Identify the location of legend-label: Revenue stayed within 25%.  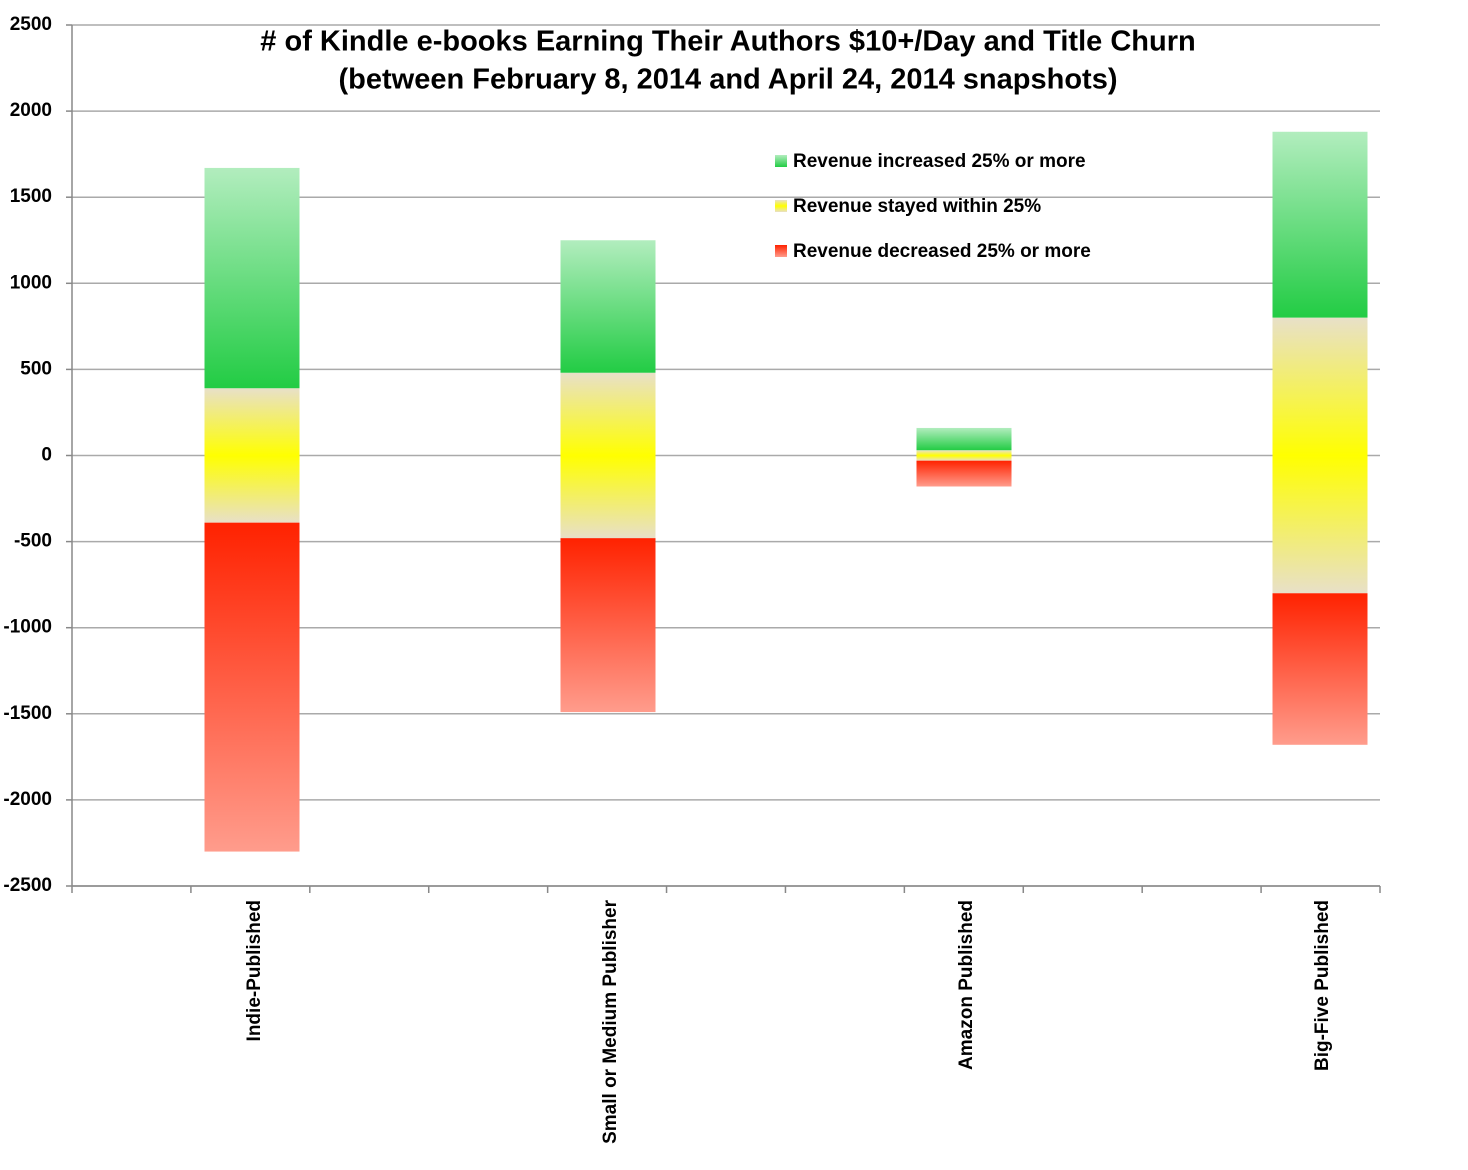
(917, 206).